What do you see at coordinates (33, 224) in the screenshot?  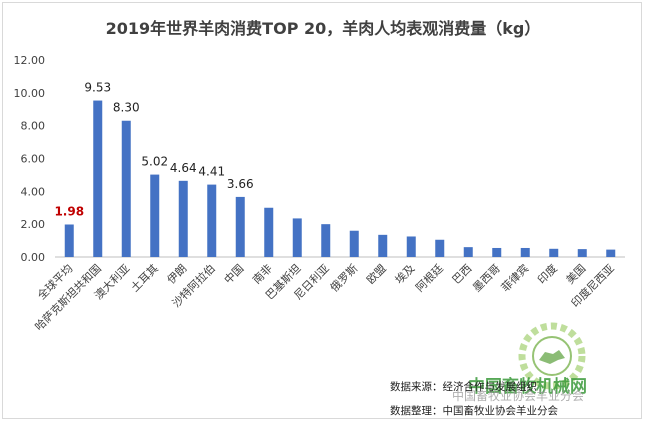 I see `y-tick-label: 2.00` at bounding box center [33, 224].